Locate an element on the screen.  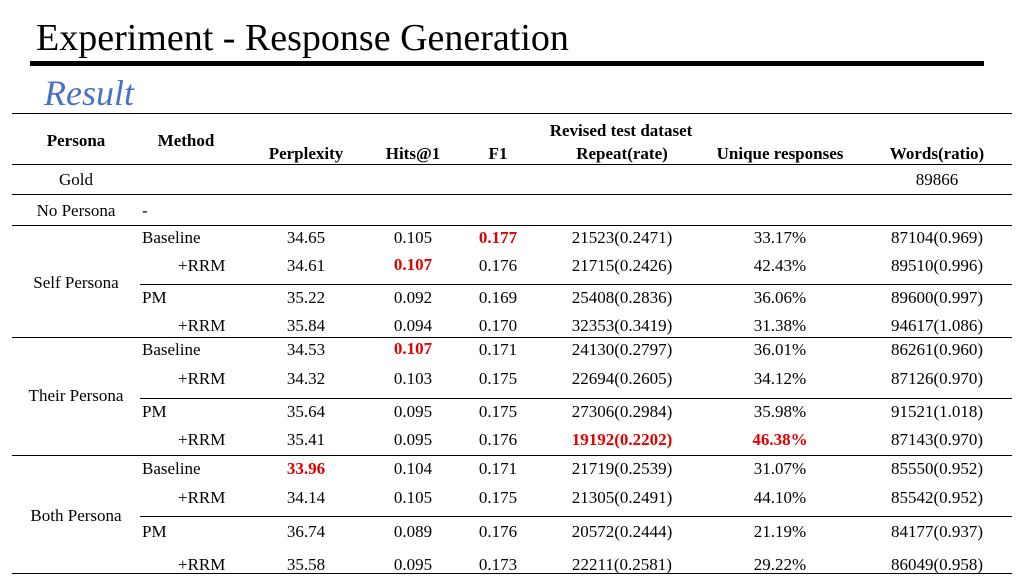
persona-group-label: Their Persona is located at coordinates (76, 395).